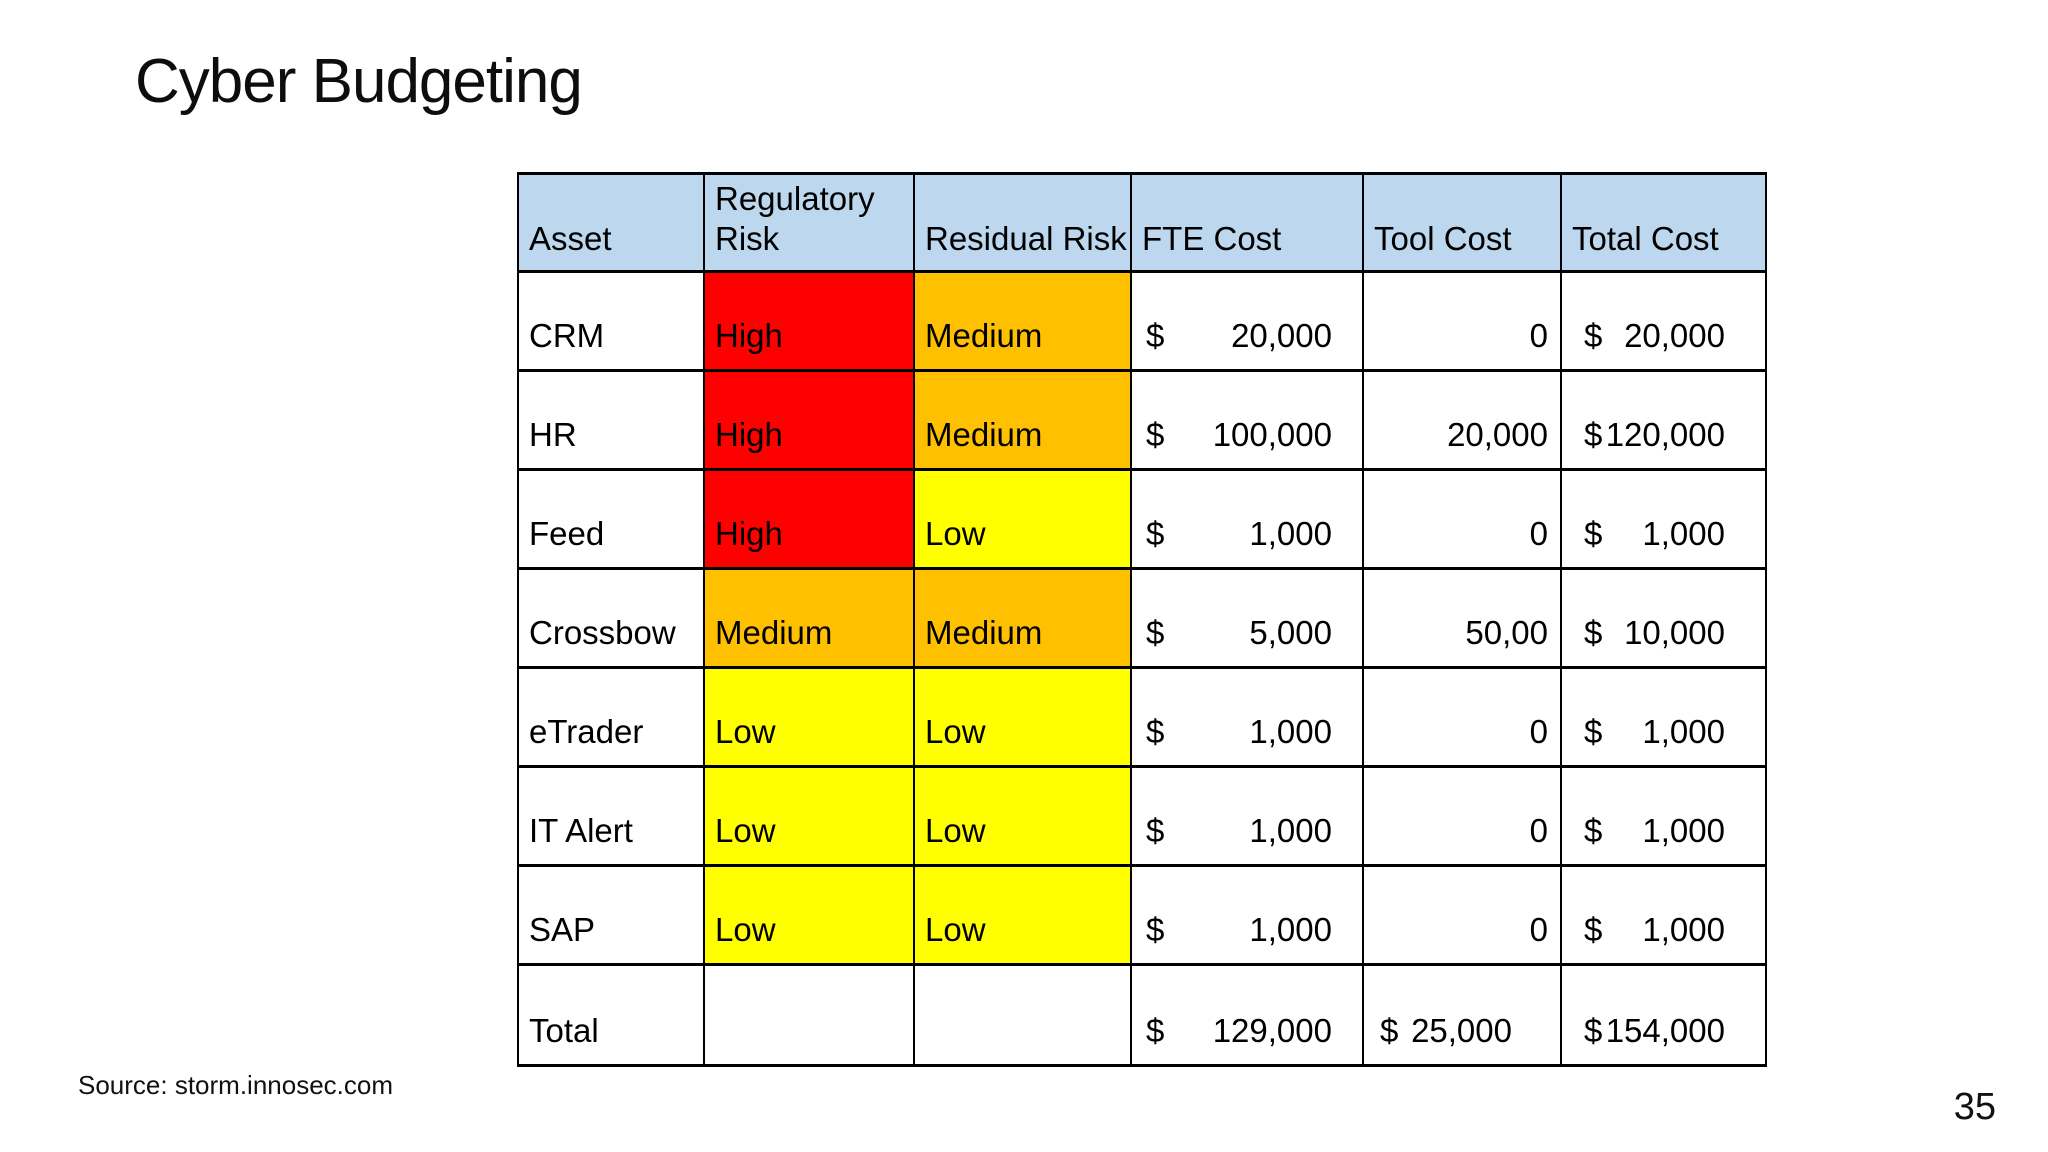 Image resolution: width=2048 pixels, height=1152 pixels. Describe the element at coordinates (1461, 1030) in the screenshot. I see `total-tool-cost-value: 25,000` at that location.